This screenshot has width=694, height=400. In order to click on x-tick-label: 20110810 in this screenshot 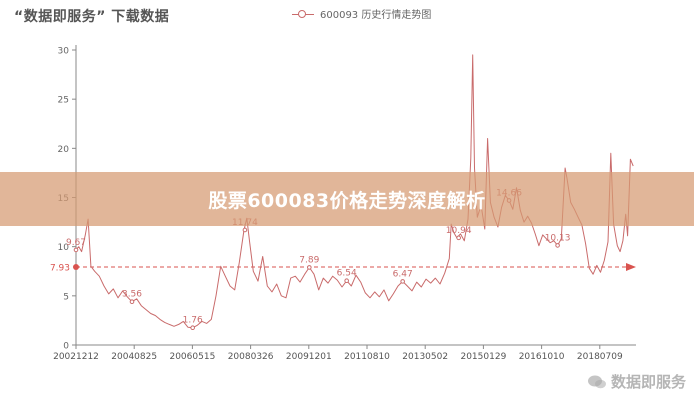, I will do `click(367, 357)`.